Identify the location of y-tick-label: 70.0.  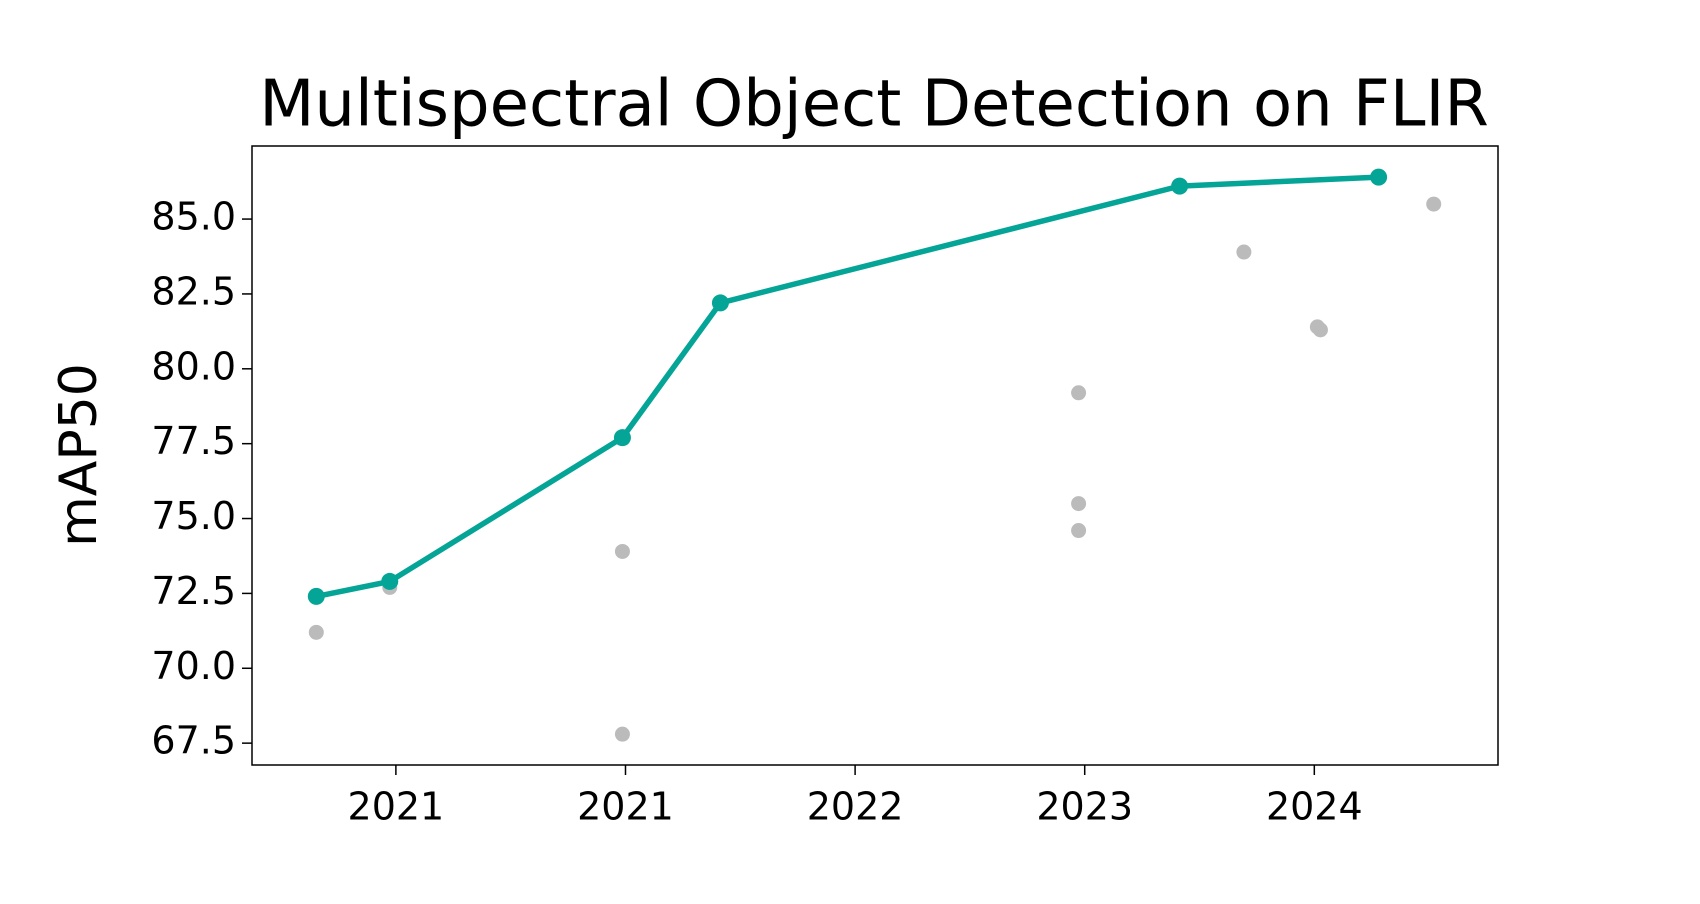
(193, 666).